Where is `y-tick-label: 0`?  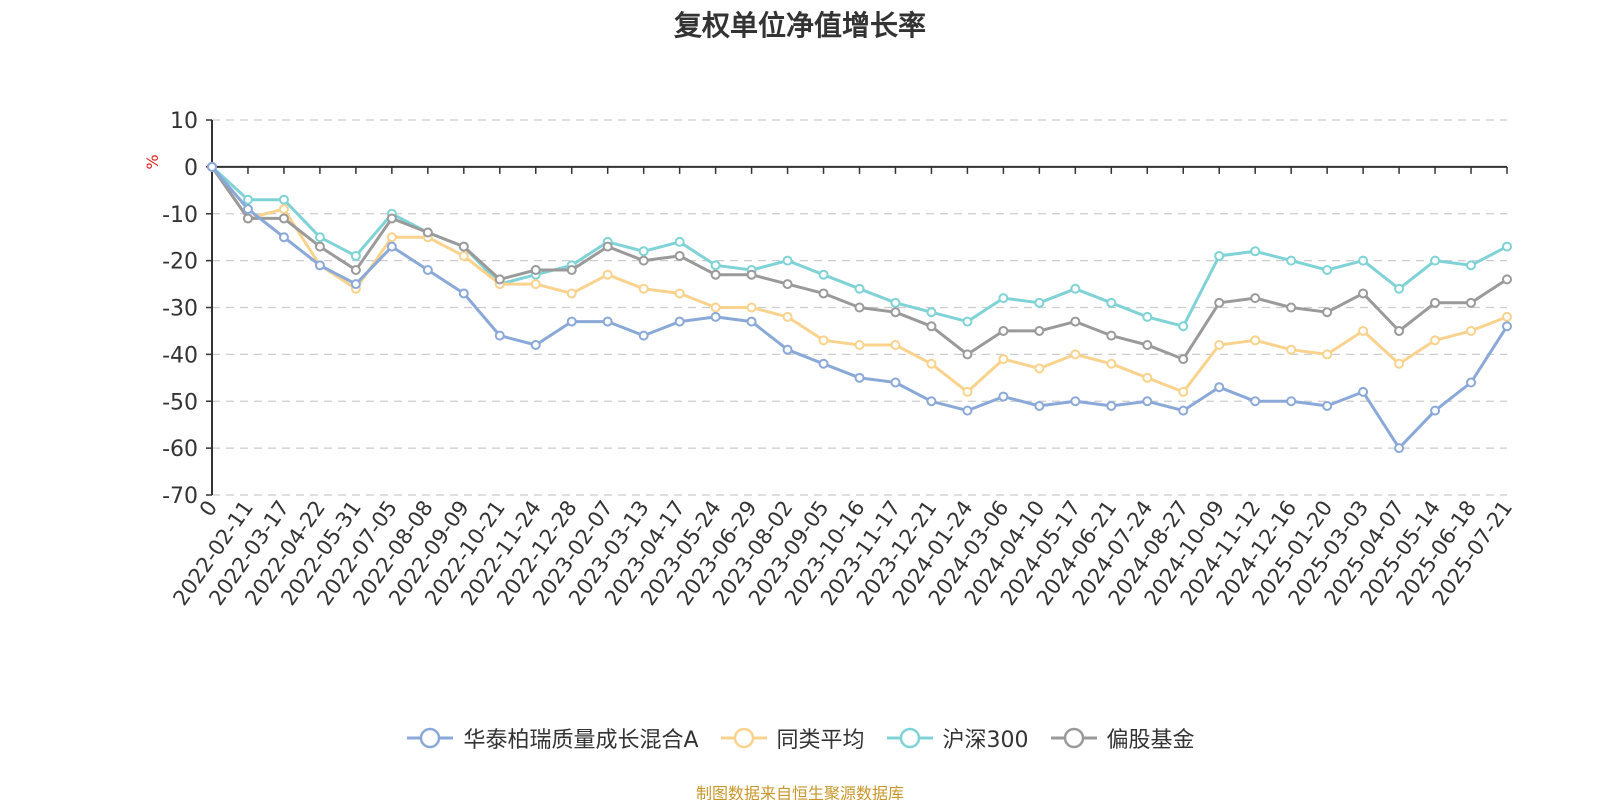 y-tick-label: 0 is located at coordinates (191, 168).